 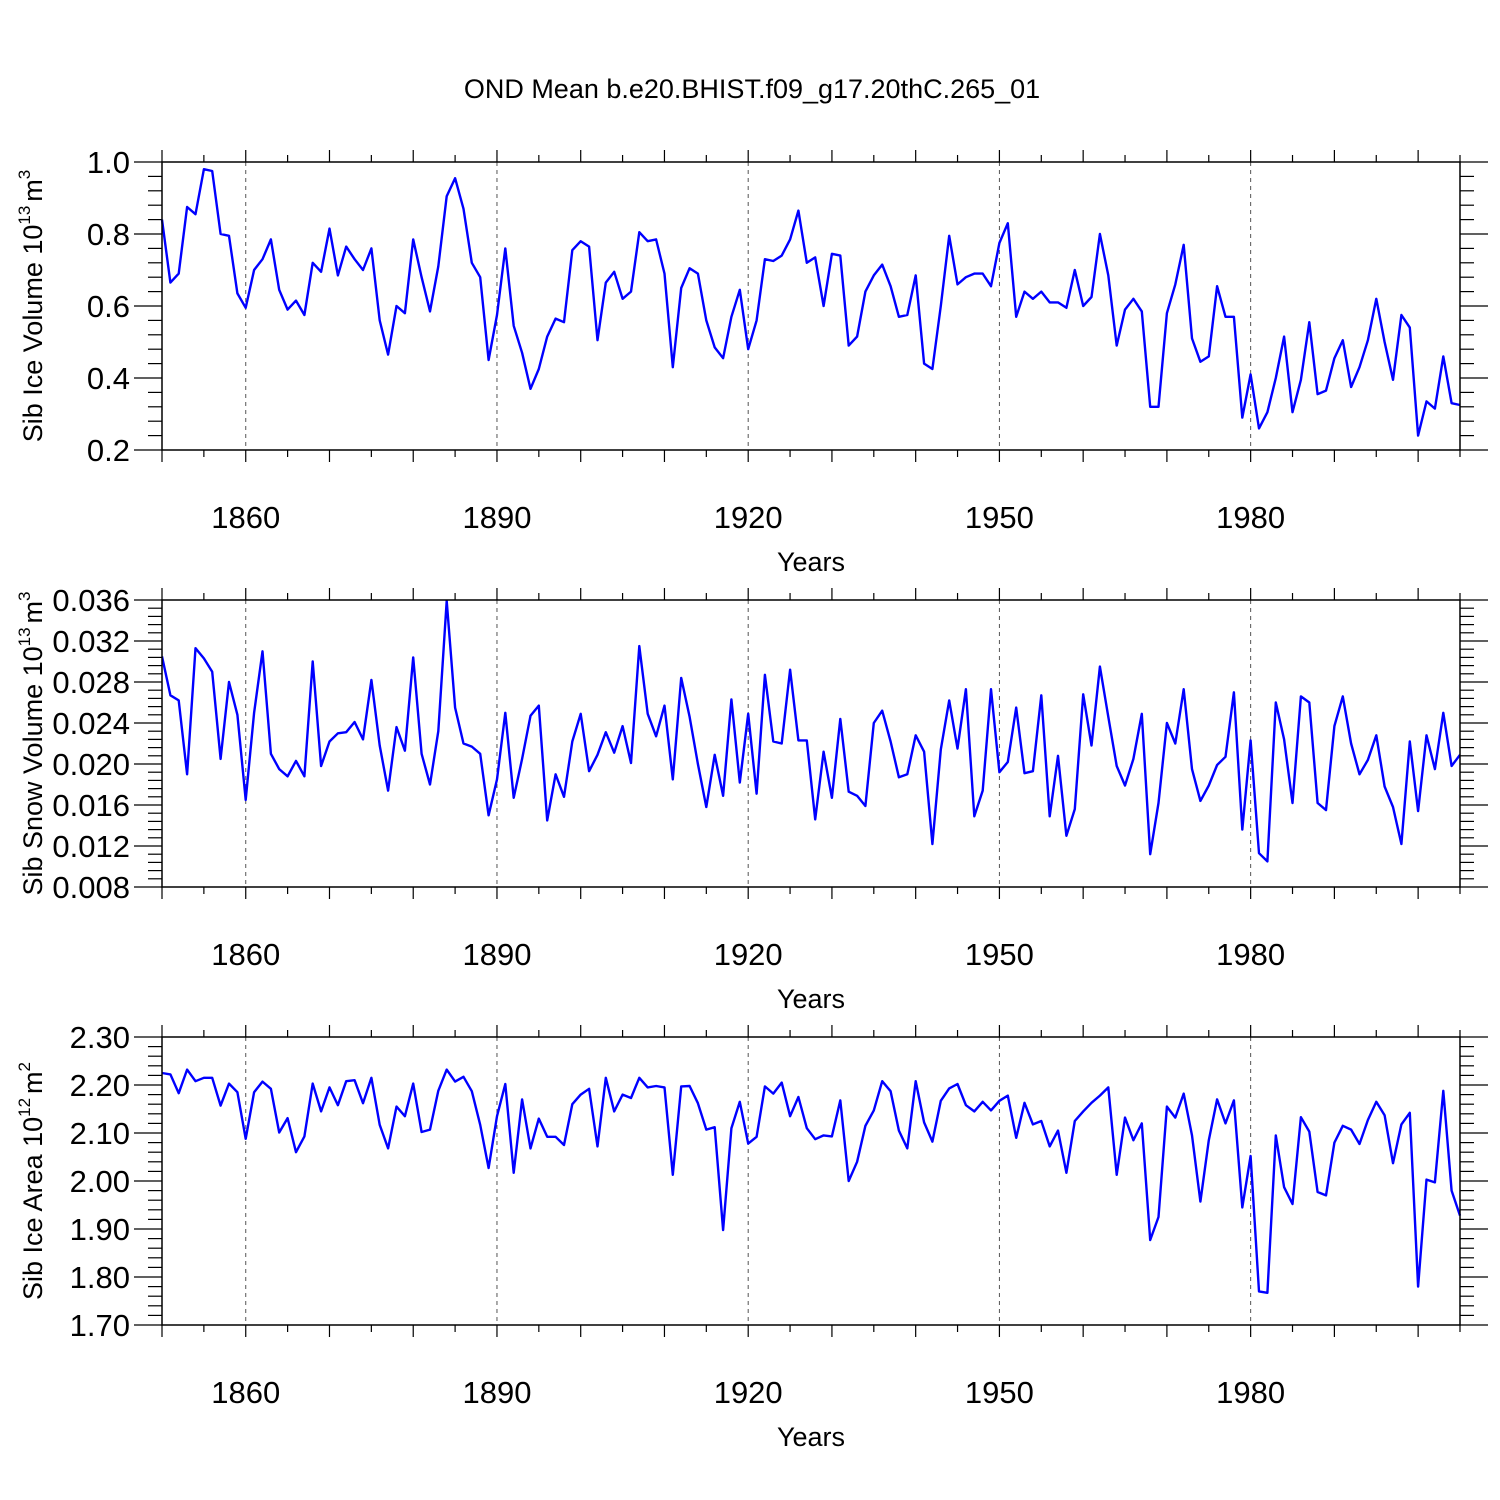 I want to click on y-axis-label: Sib Ice Area 1012 m2, so click(x=31, y=1181).